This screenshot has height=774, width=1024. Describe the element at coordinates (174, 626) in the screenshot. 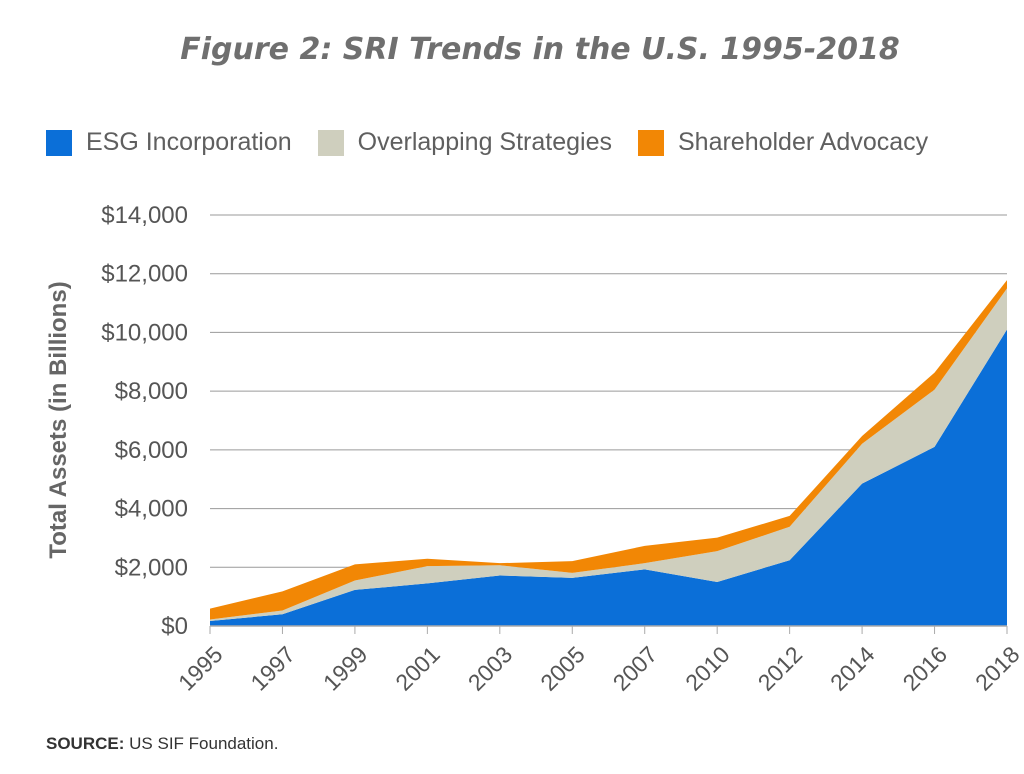

I see `y-tick-label: $0` at that location.